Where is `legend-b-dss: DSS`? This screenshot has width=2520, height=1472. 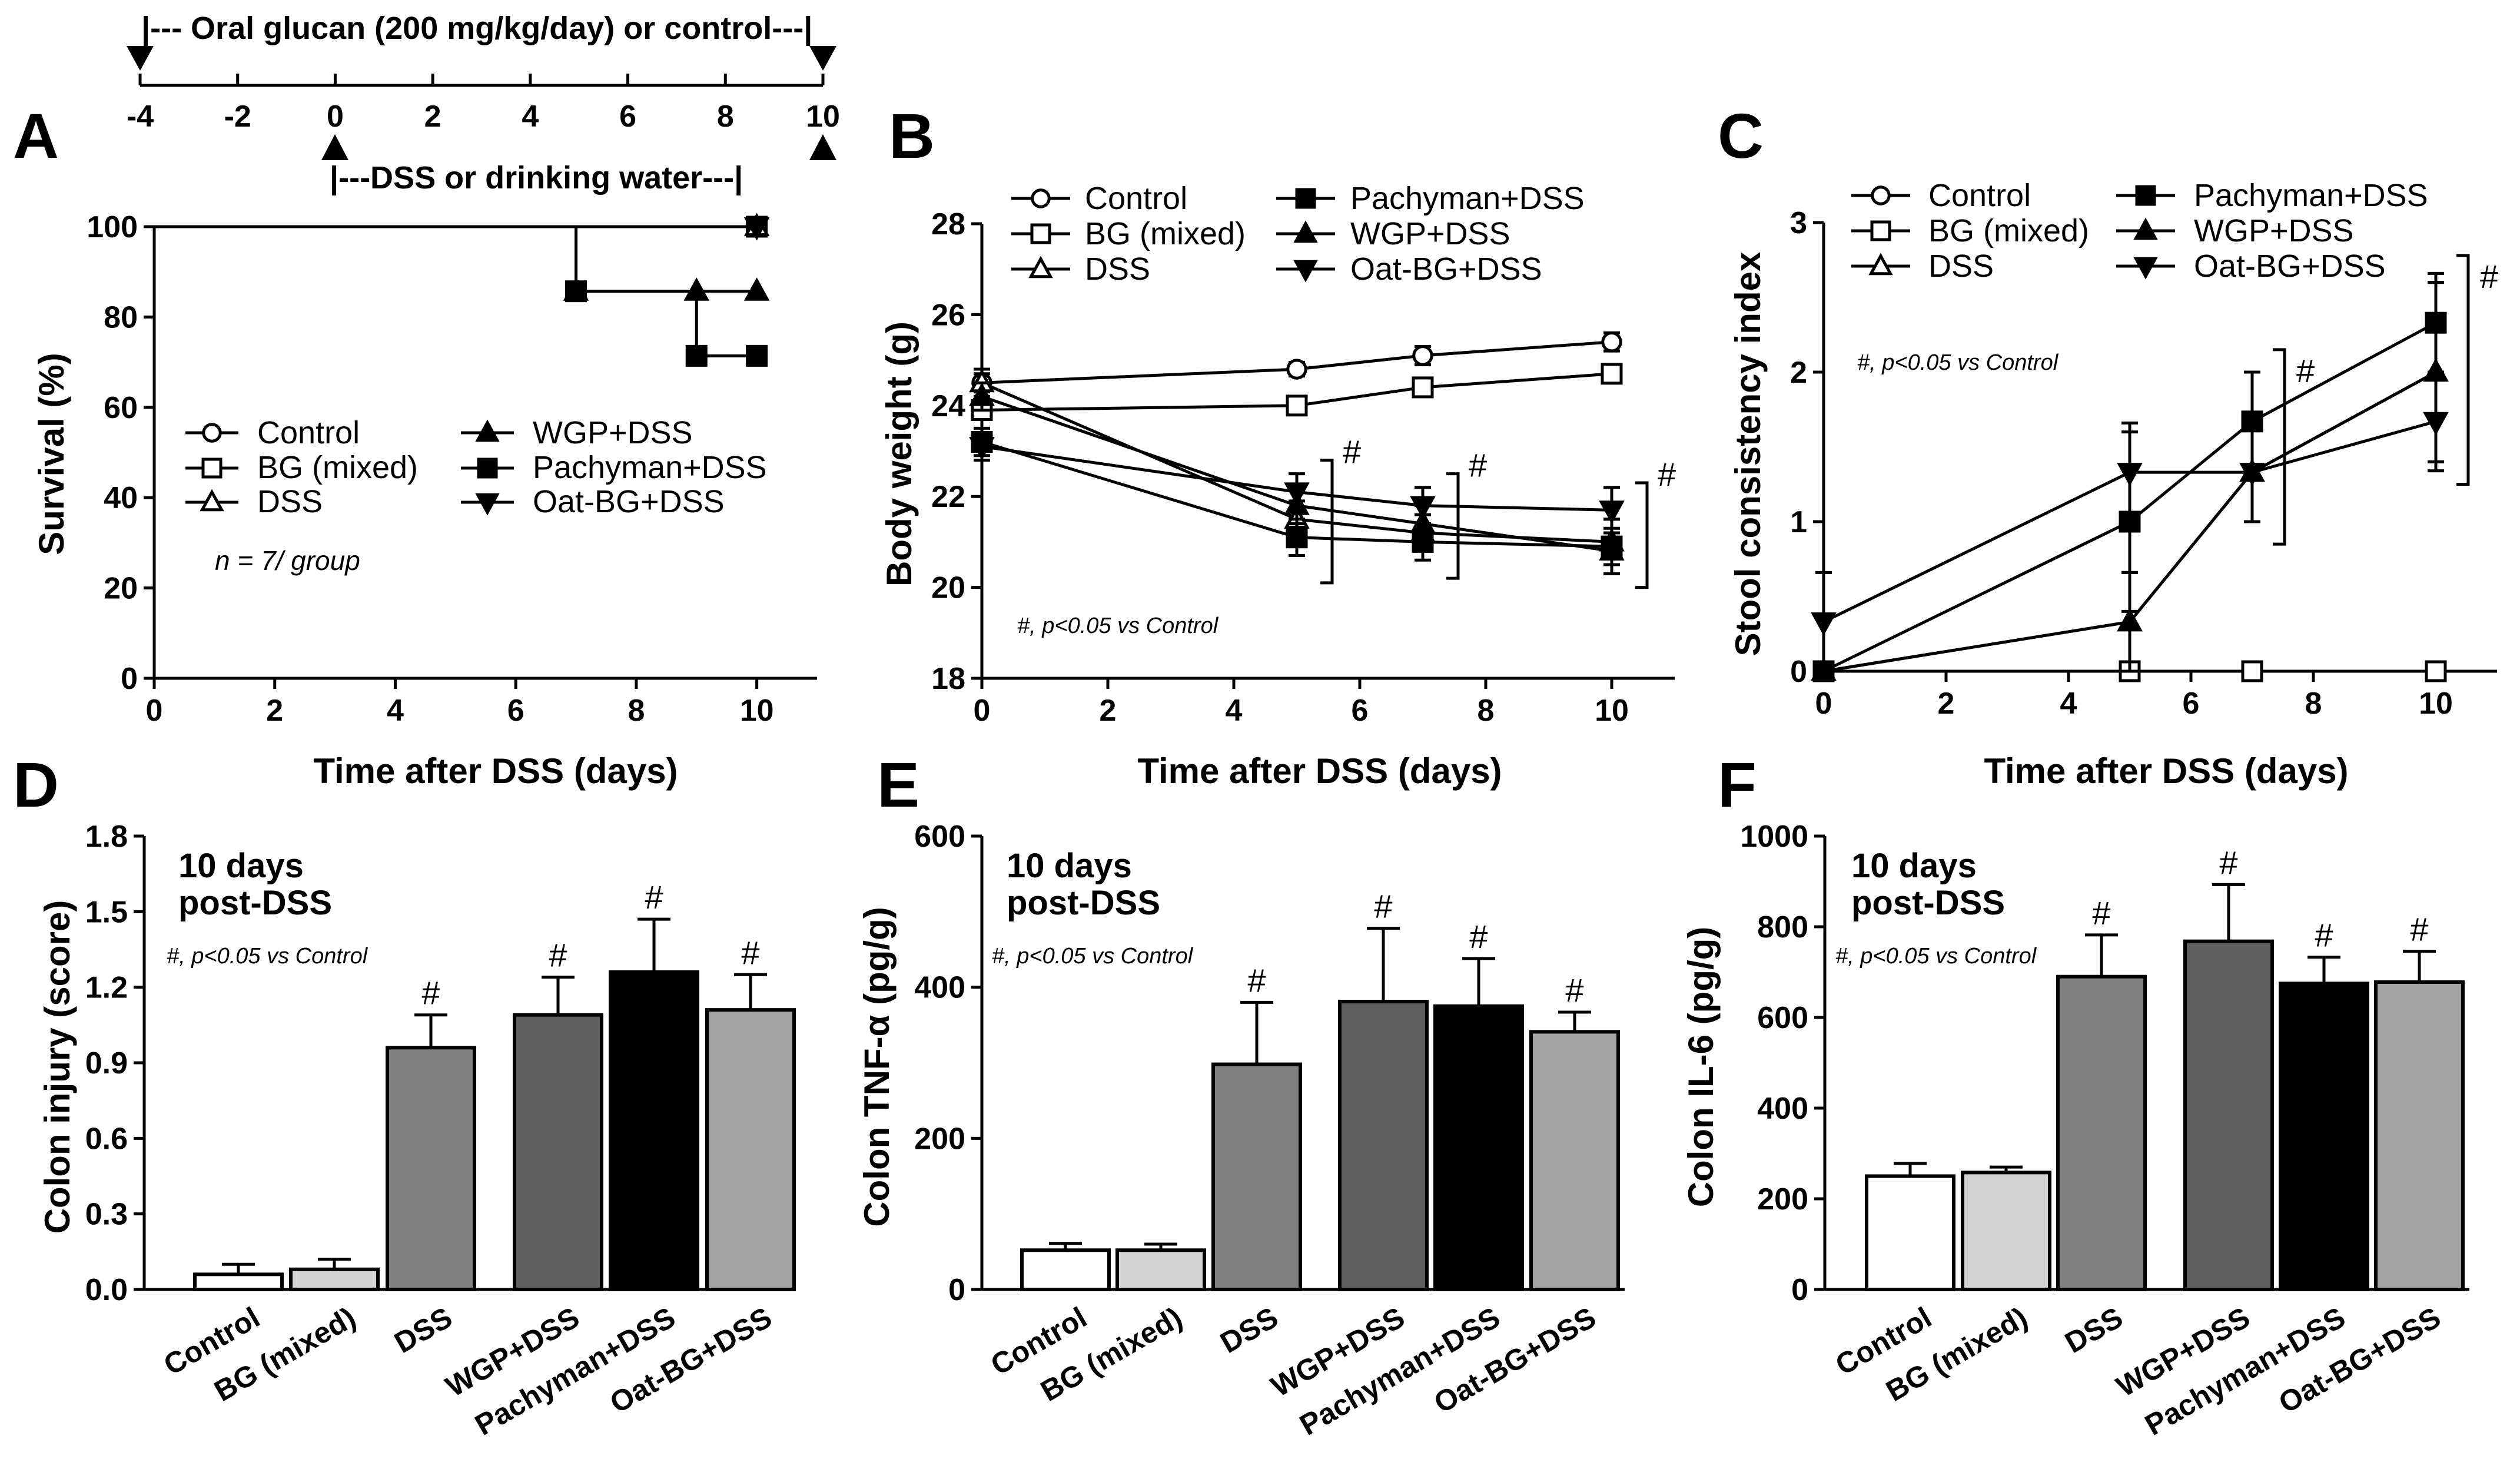 legend-b-dss: DSS is located at coordinates (1117, 269).